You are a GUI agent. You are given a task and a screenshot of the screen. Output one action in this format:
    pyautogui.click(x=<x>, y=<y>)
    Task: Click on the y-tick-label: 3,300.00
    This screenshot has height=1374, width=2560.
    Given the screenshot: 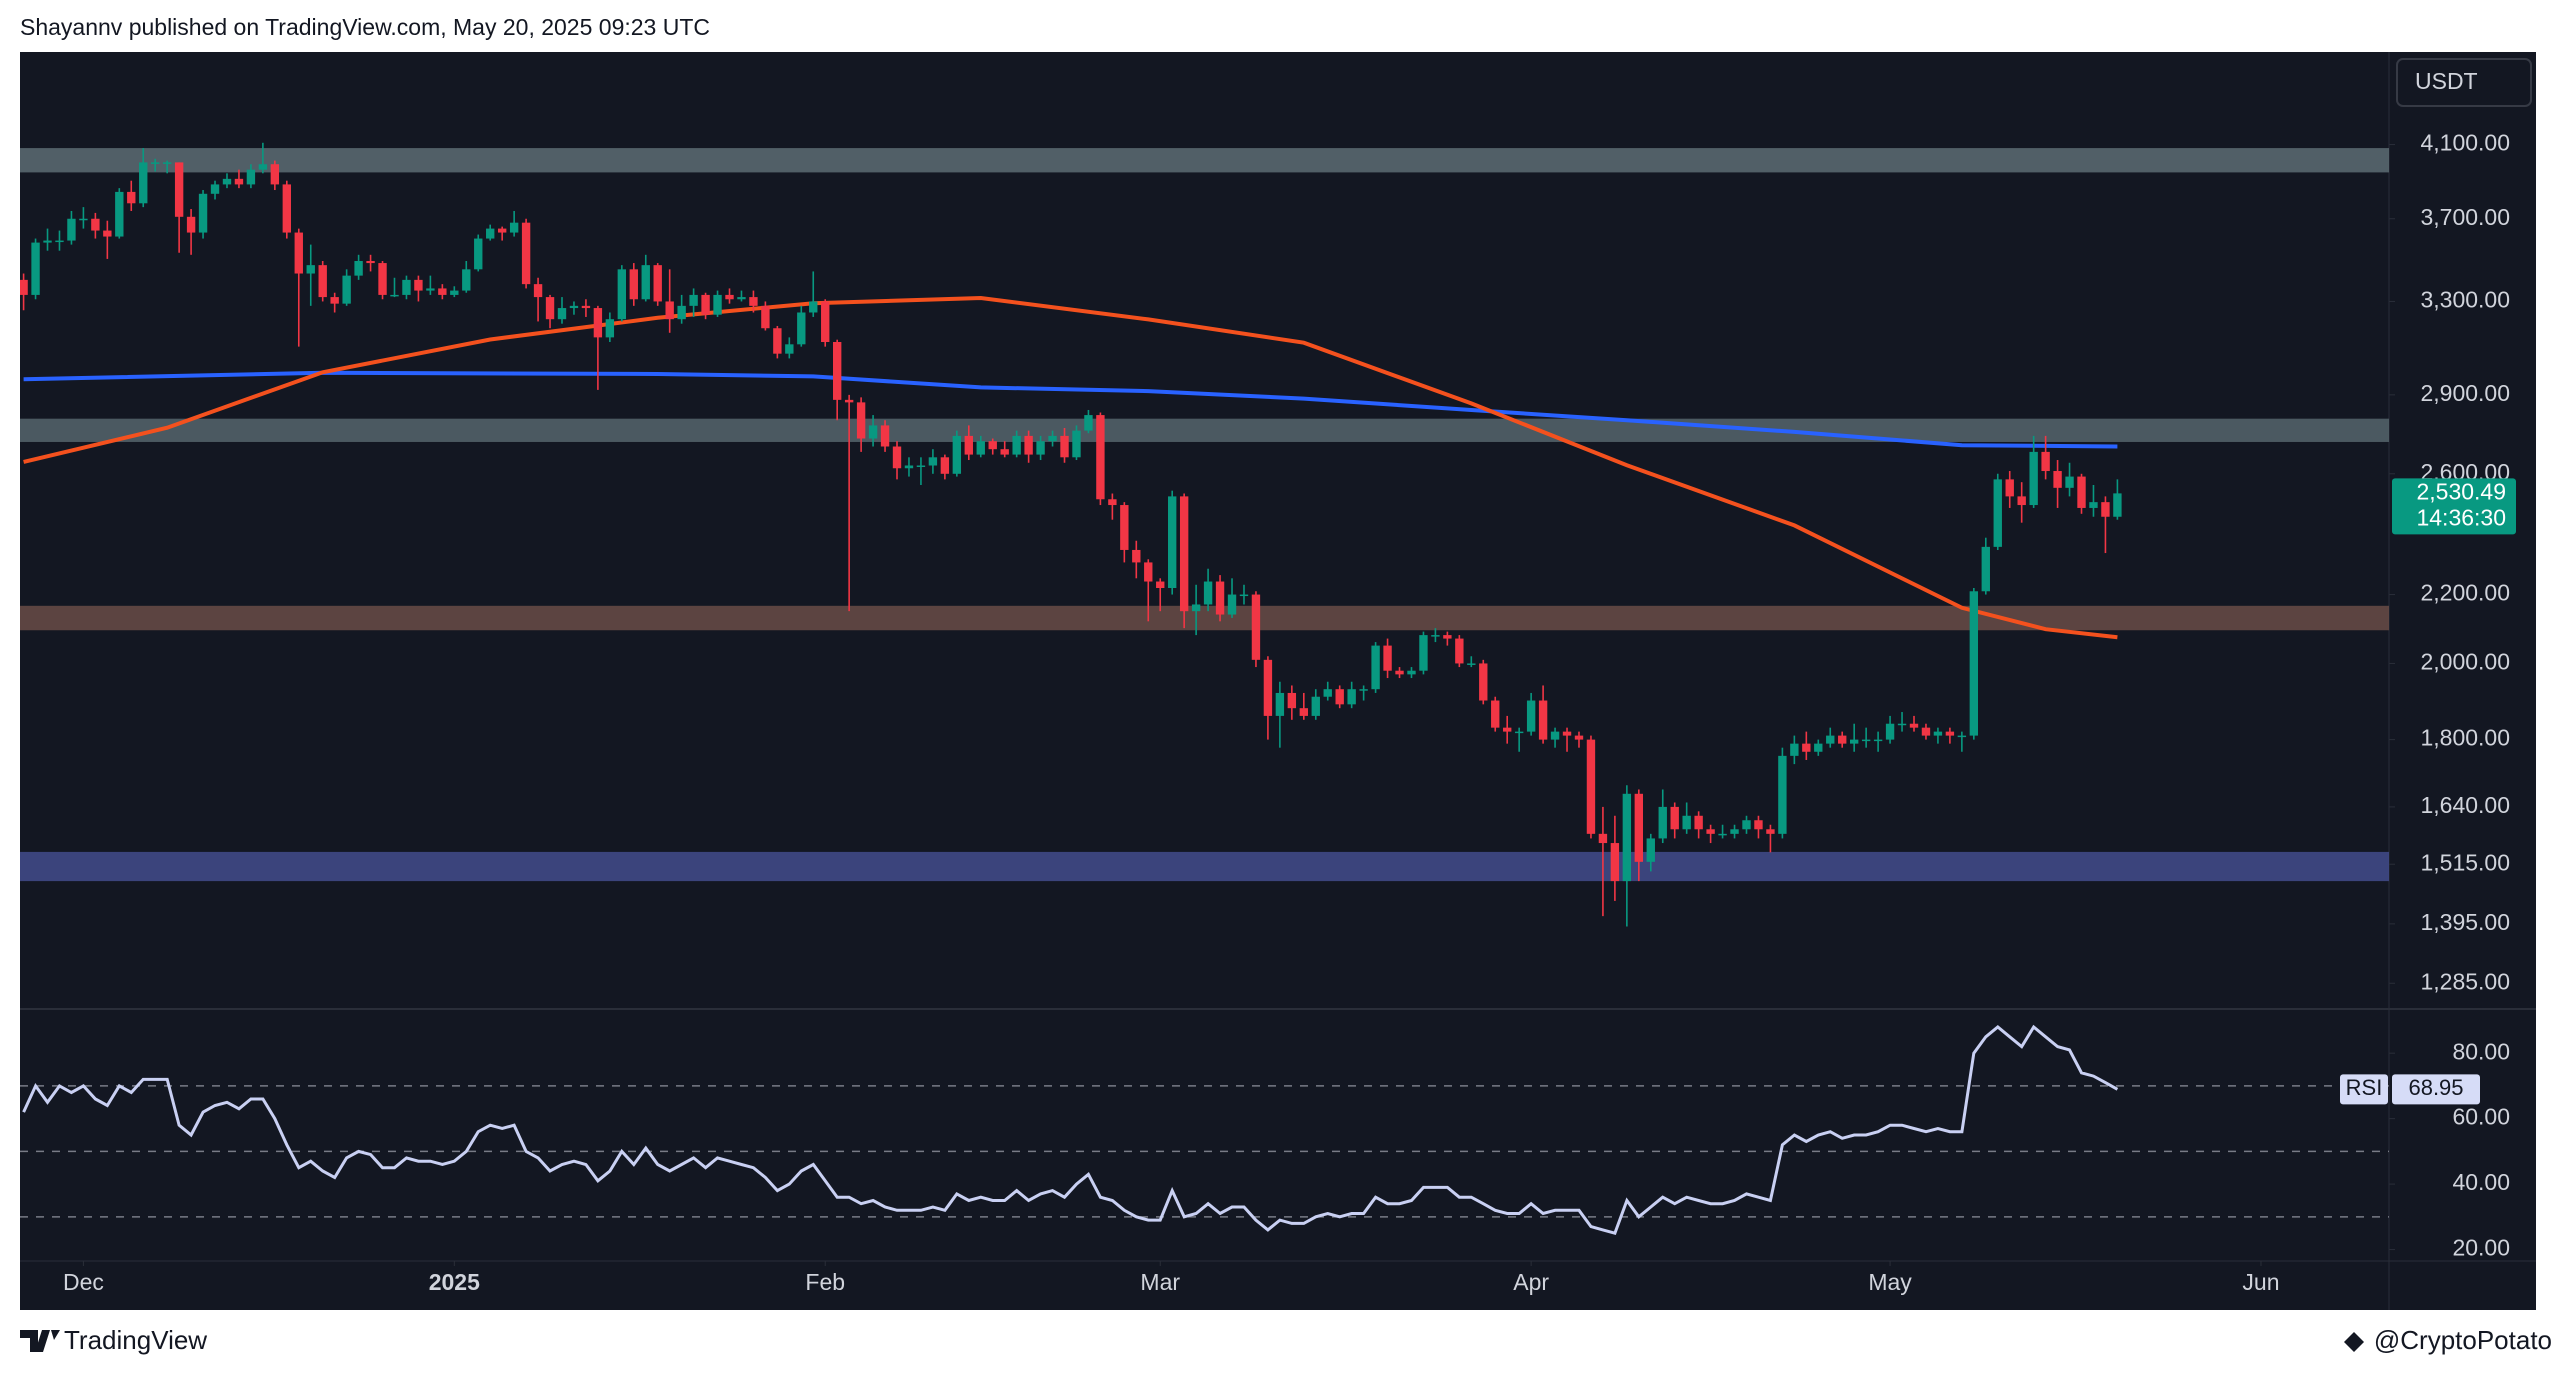 What is the action you would take?
    pyautogui.click(x=2465, y=300)
    